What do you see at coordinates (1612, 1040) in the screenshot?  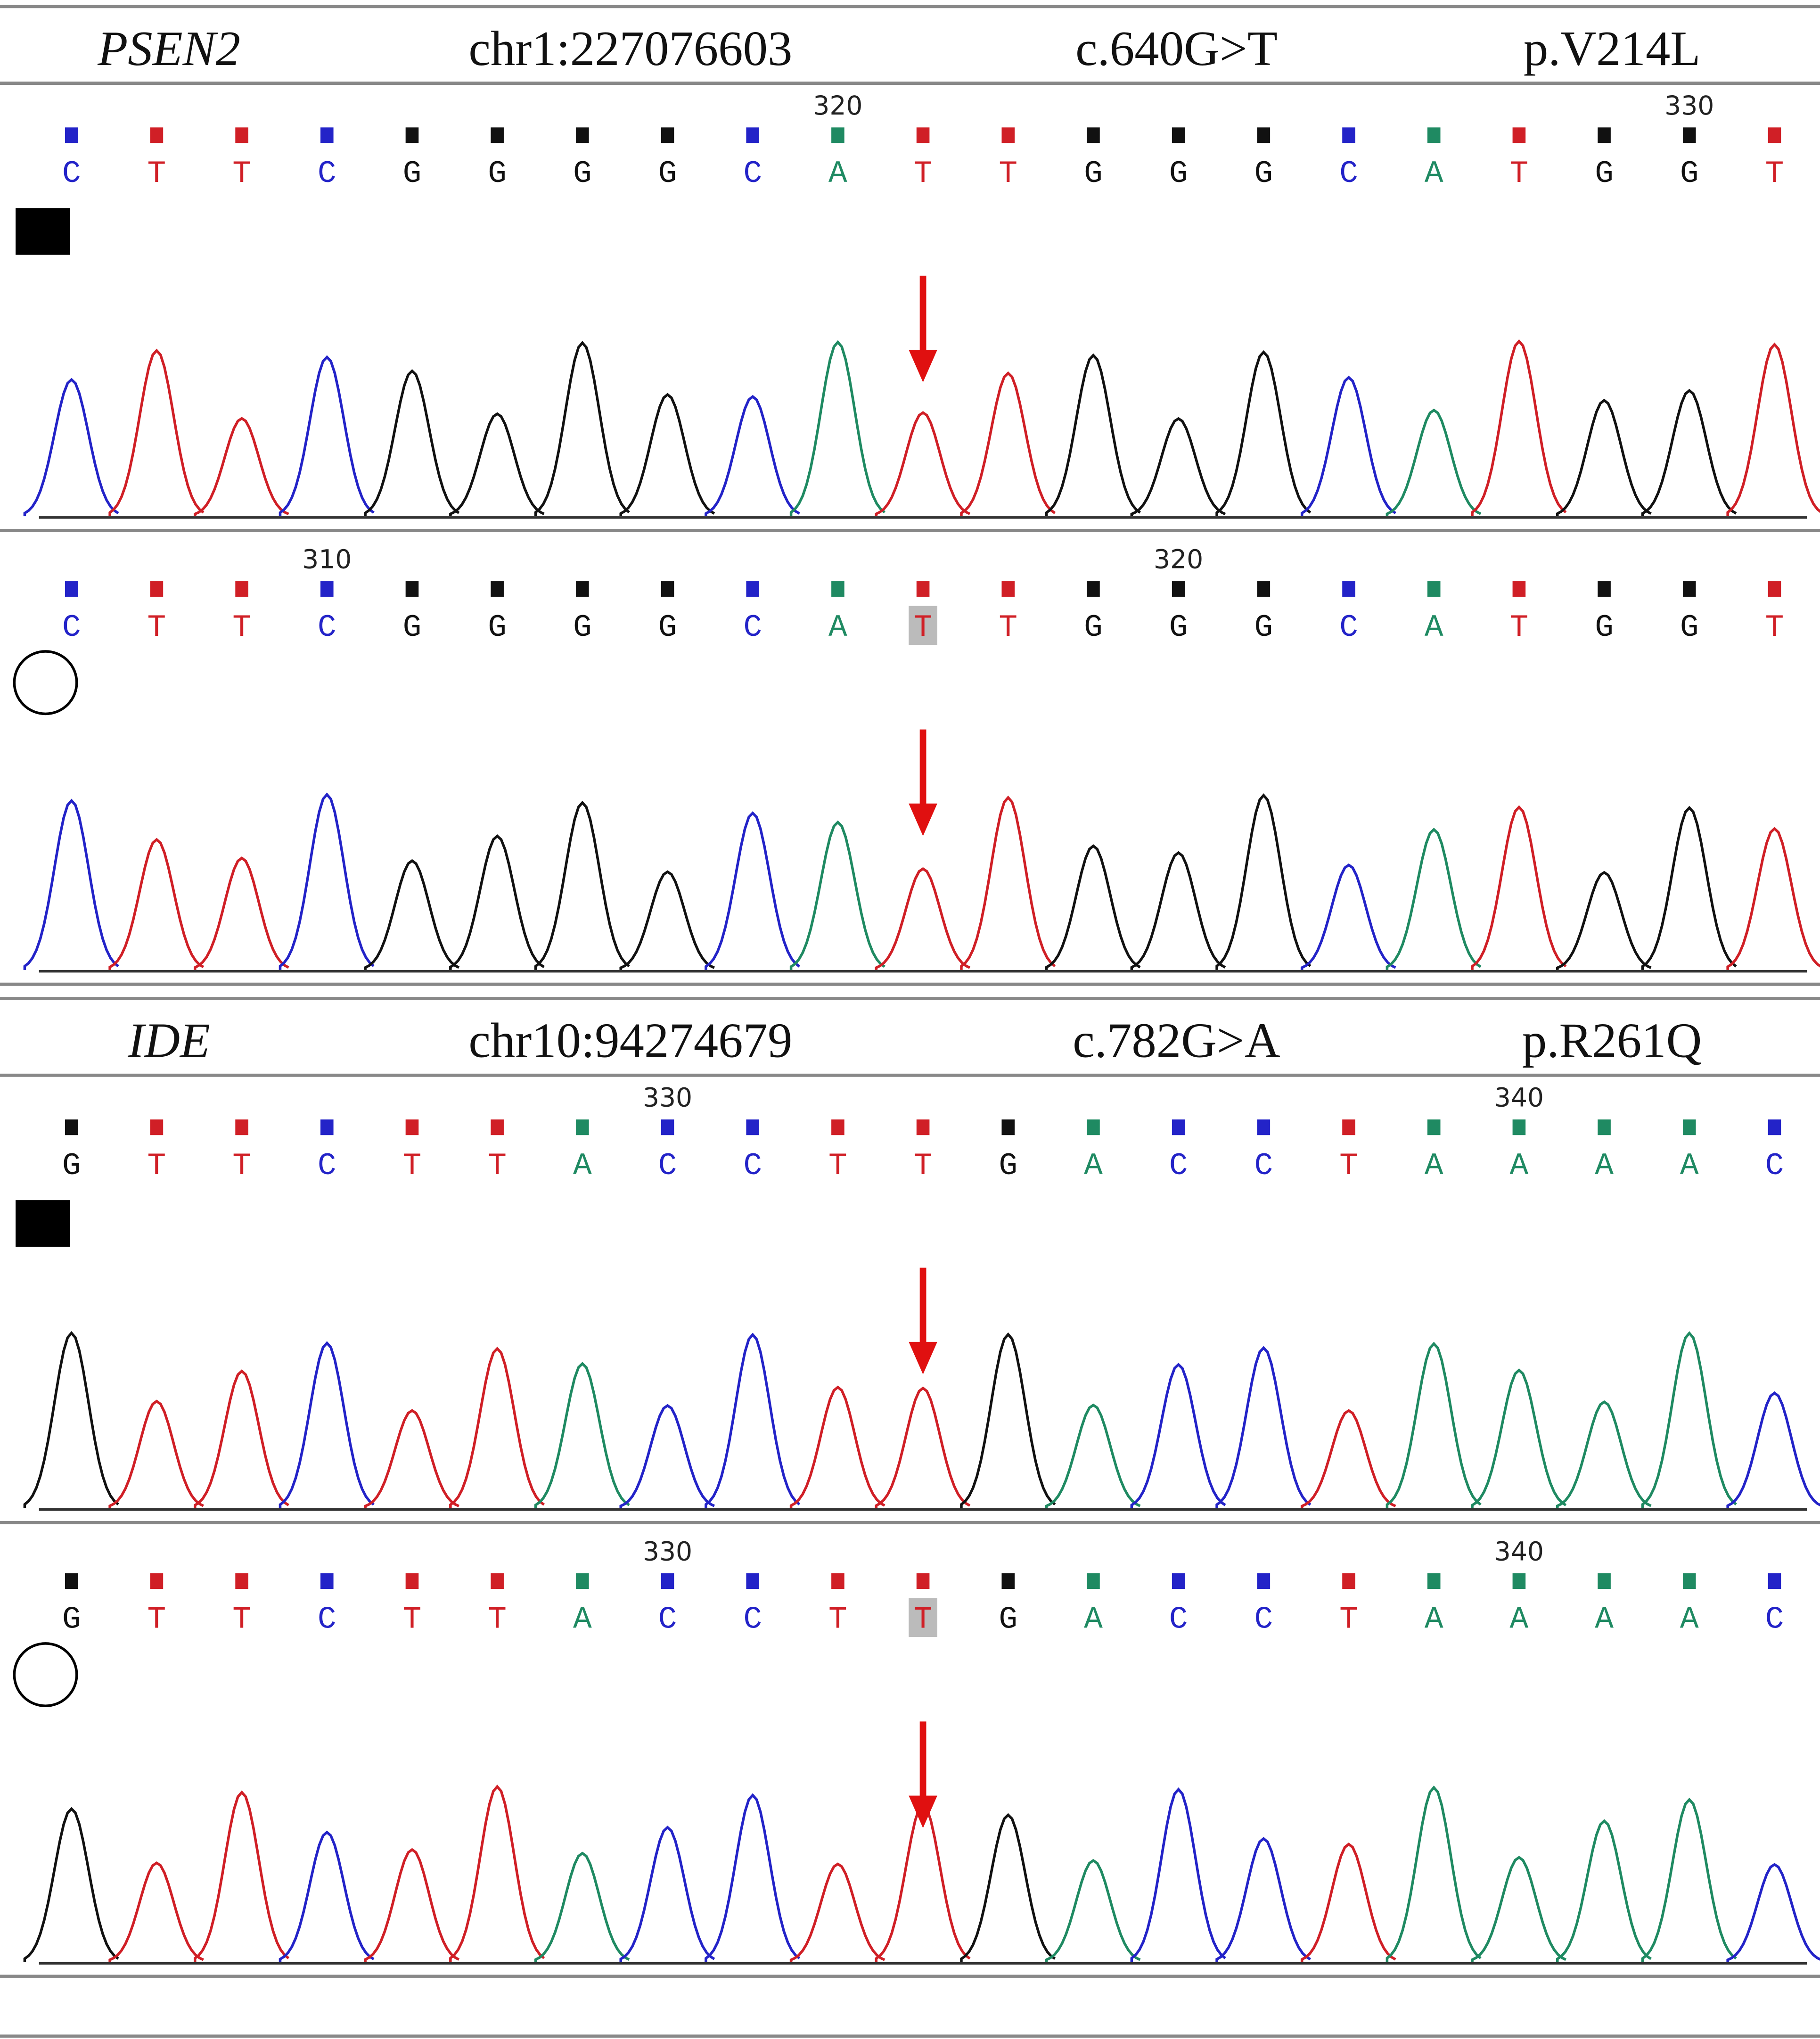 I see `header-protein: p.R261Q` at bounding box center [1612, 1040].